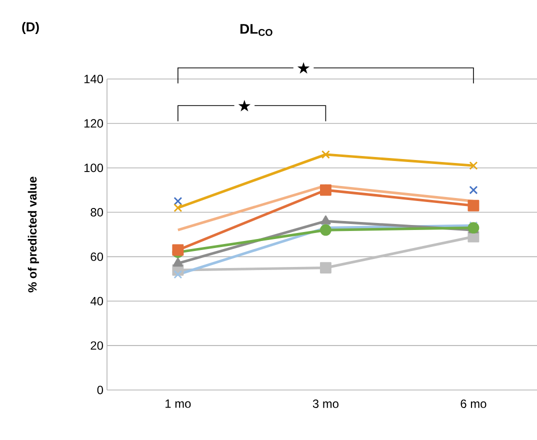 Image resolution: width=537 pixels, height=440 pixels. Describe the element at coordinates (30, 28) in the screenshot. I see `text: (D)` at that location.